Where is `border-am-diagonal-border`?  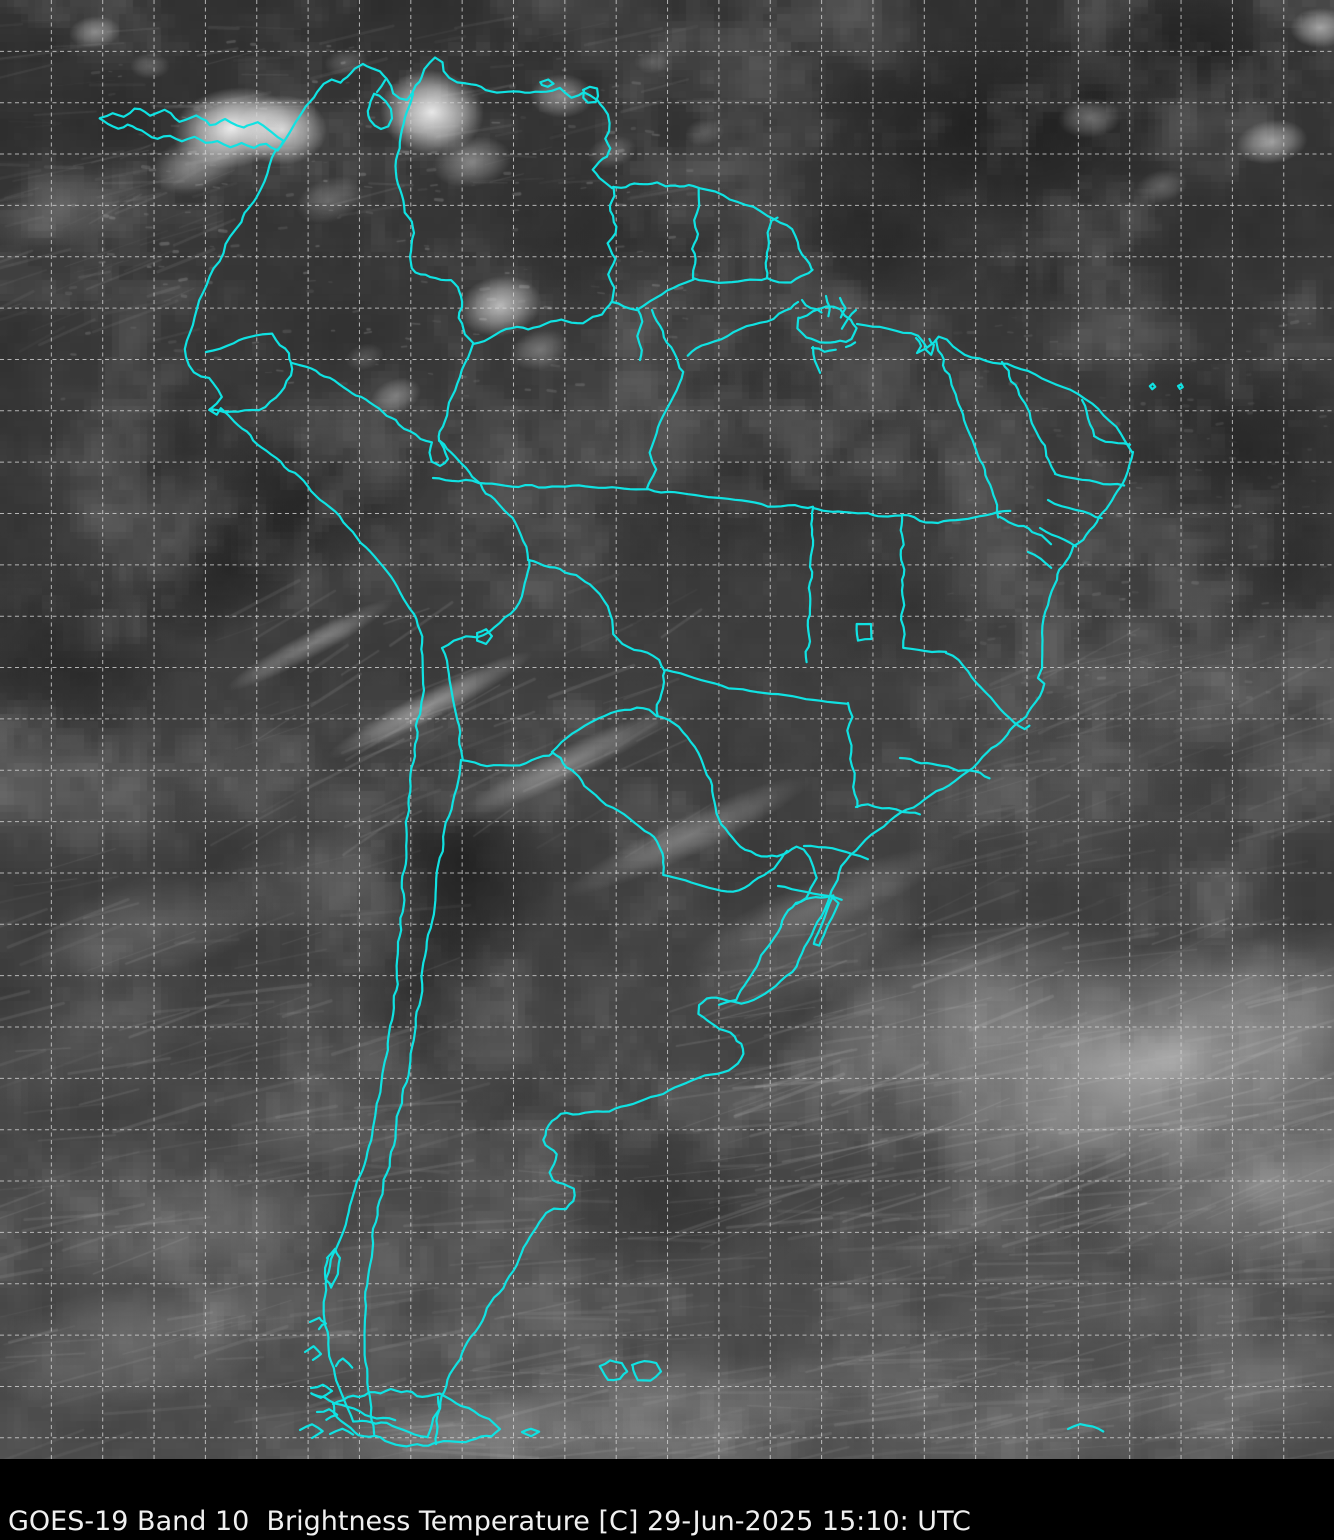 border-am-diagonal-border is located at coordinates (665, 399).